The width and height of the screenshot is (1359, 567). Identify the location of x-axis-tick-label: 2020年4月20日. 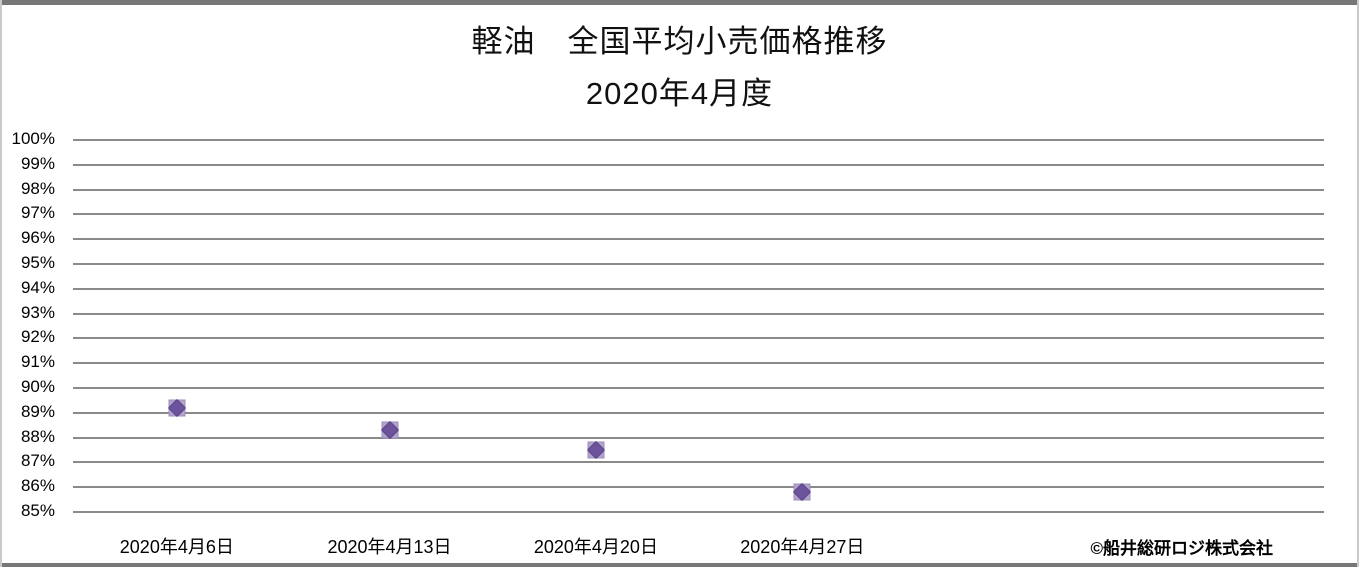
(595, 547).